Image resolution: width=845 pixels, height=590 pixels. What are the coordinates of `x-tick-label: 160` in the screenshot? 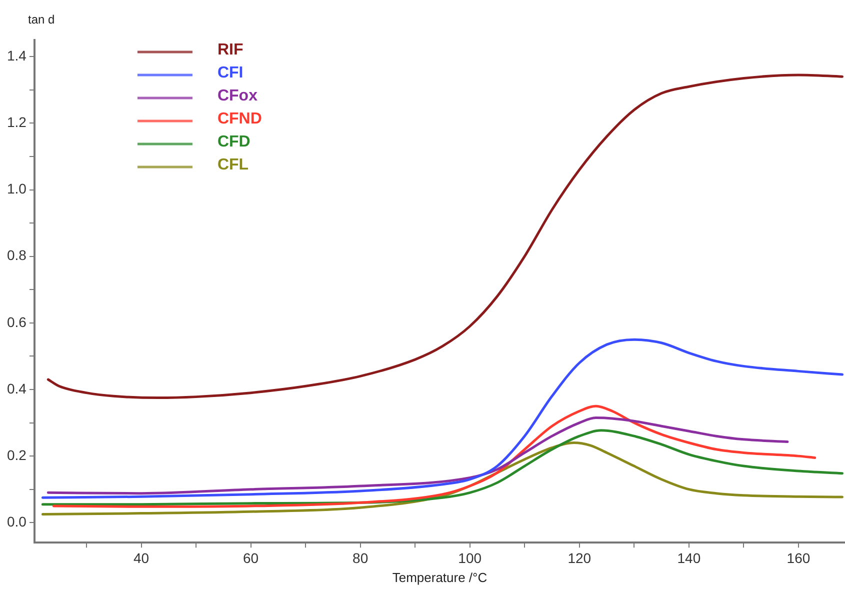 It's located at (798, 558).